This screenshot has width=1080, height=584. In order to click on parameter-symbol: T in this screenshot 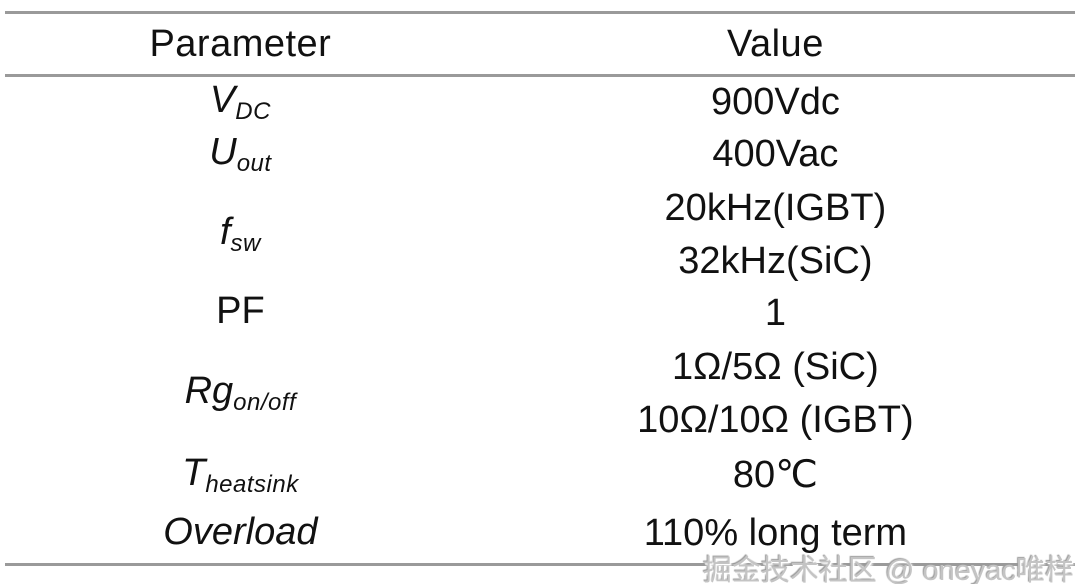, I will do `click(194, 473)`.